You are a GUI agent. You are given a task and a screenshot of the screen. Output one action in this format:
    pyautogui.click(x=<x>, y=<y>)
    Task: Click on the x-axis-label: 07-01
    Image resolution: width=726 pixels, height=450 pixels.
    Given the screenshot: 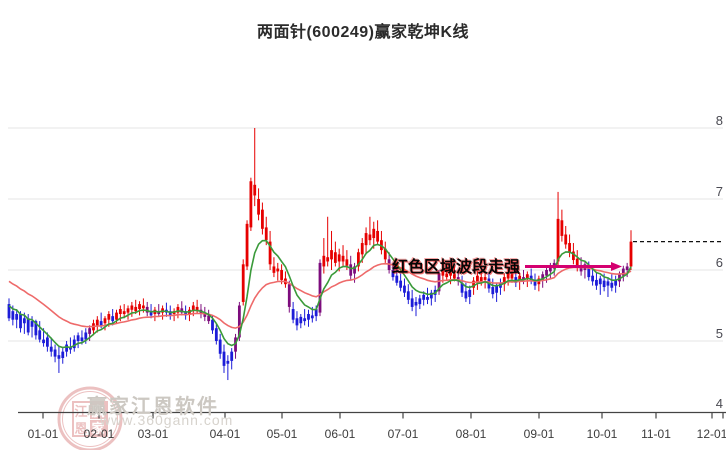 What is the action you would take?
    pyautogui.click(x=403, y=434)
    